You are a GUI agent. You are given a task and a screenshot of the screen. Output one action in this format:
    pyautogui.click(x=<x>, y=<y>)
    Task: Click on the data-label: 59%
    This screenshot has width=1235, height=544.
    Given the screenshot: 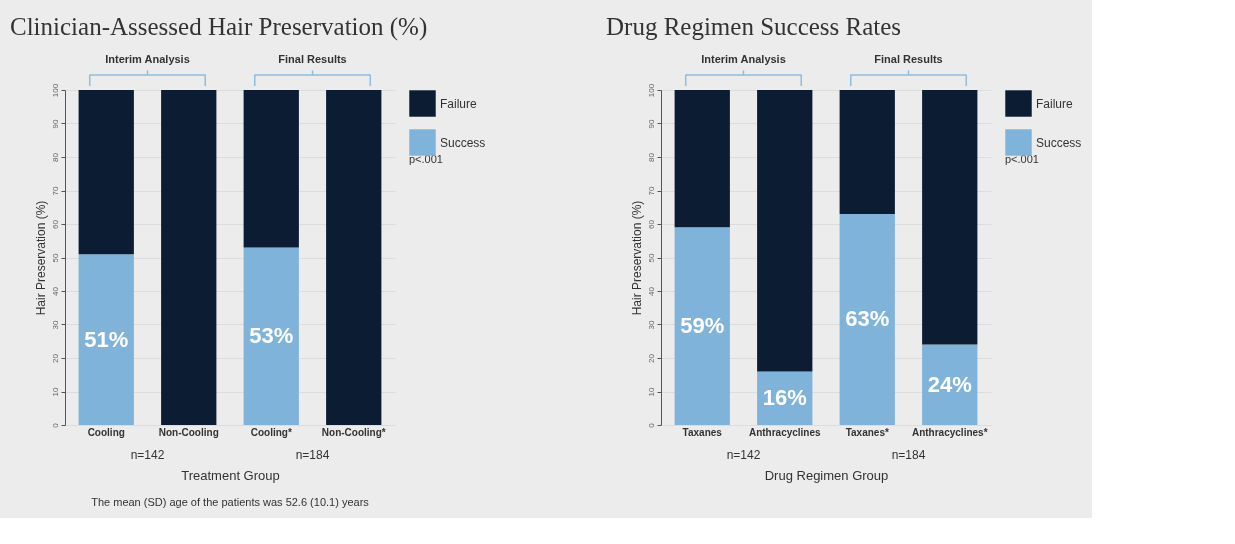 What is the action you would take?
    pyautogui.click(x=702, y=326)
    